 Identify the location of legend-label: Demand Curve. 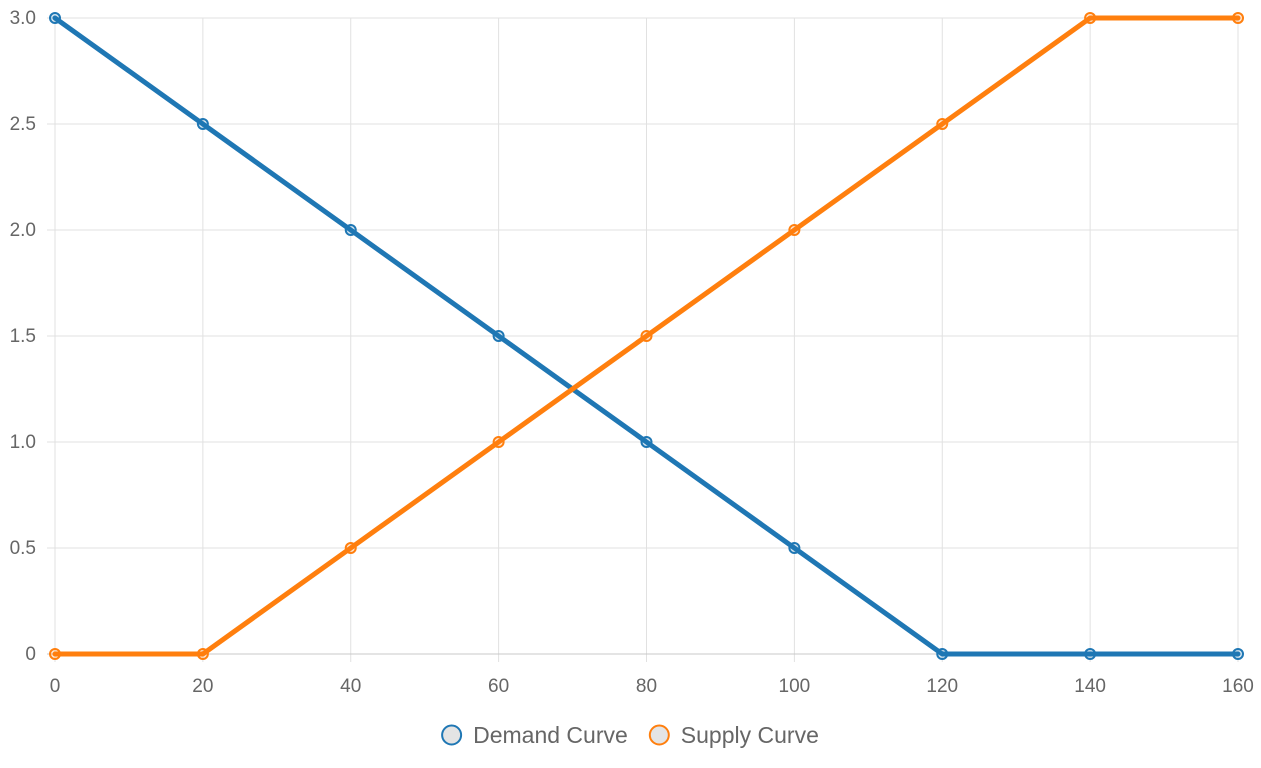
(550, 735).